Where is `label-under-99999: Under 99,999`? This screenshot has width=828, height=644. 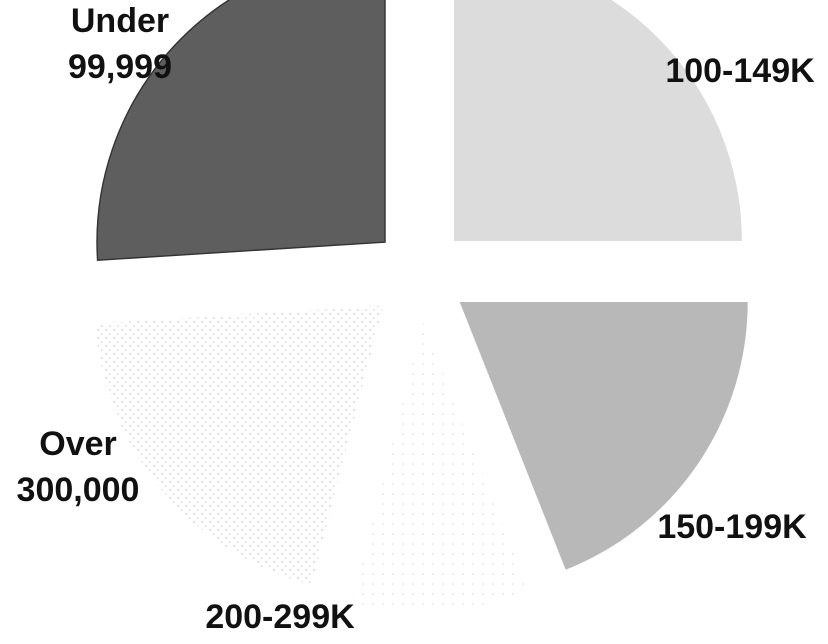
label-under-99999: Under 99,999 is located at coordinates (120, 44).